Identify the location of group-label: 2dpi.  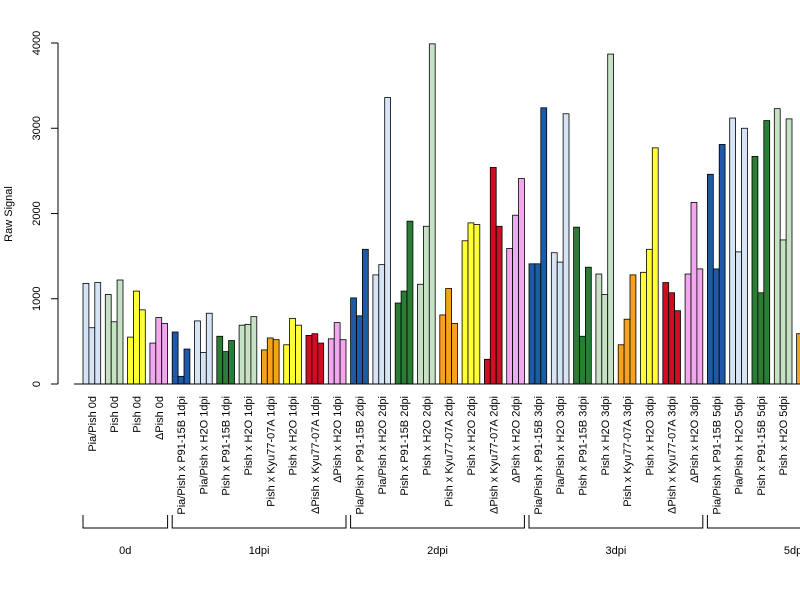
(437, 551).